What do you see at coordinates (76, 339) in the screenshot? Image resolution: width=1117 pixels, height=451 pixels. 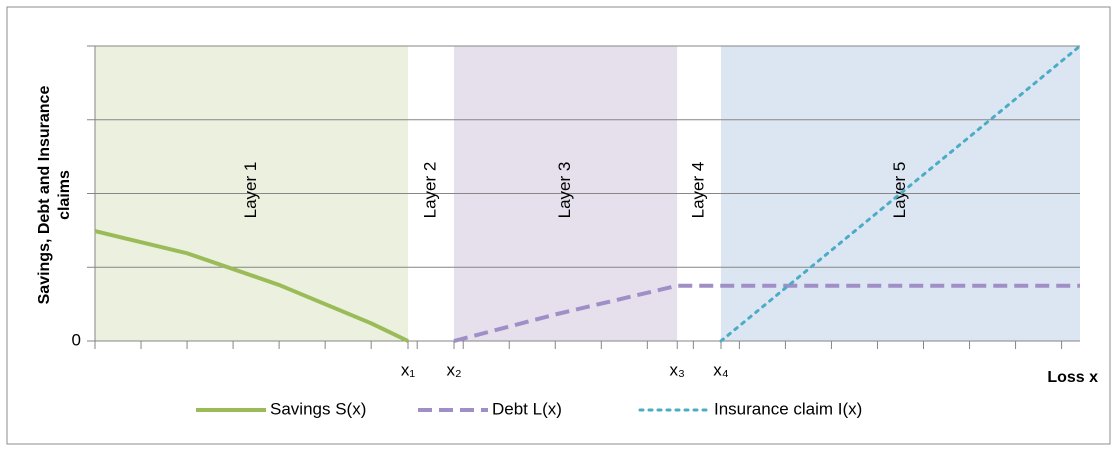 I see `y-tick-label: 0` at bounding box center [76, 339].